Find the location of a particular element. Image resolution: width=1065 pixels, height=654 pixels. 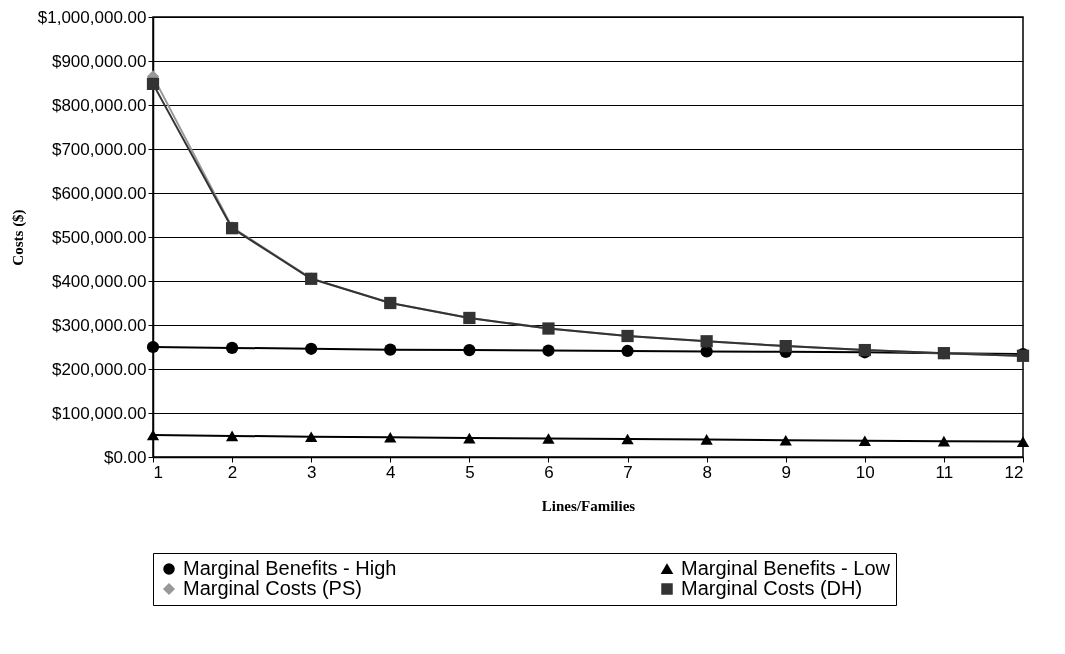

x-tick-label: 2 is located at coordinates (232, 472).